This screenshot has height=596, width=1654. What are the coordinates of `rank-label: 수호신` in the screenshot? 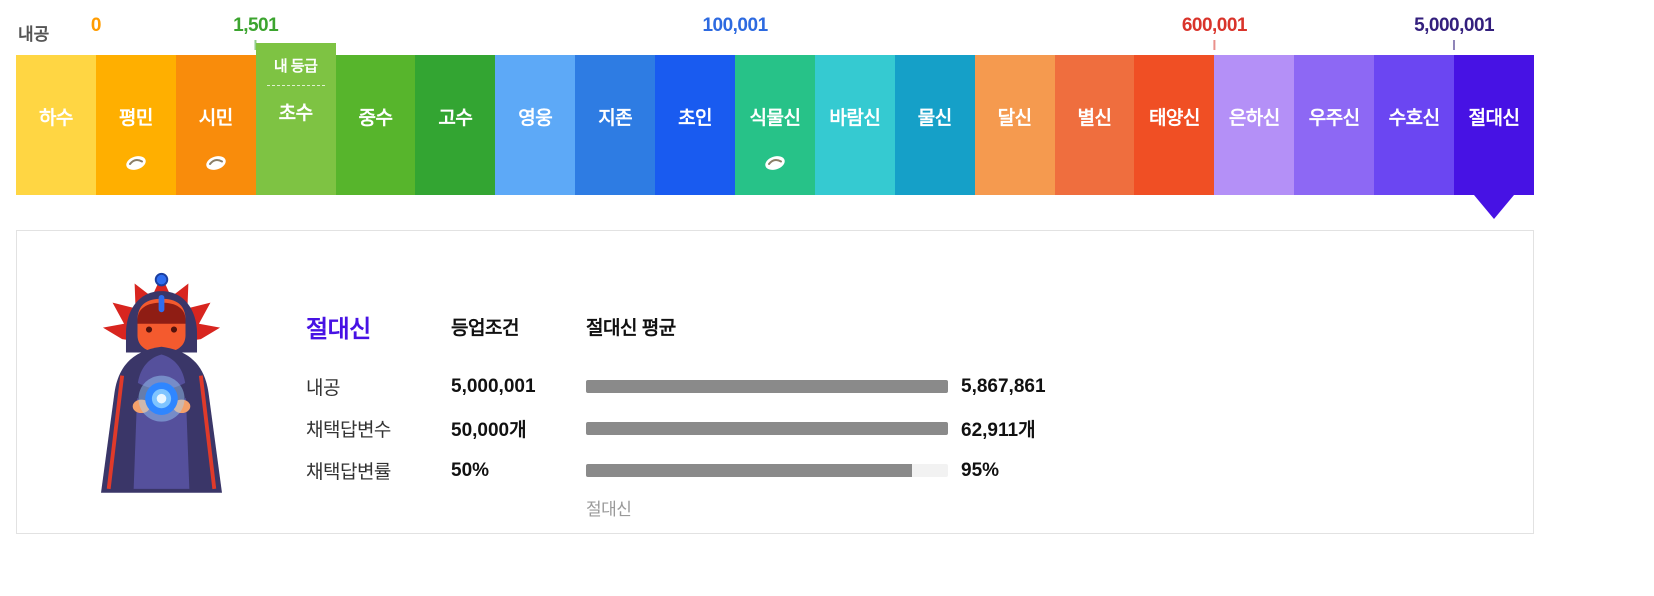 It's located at (1414, 118).